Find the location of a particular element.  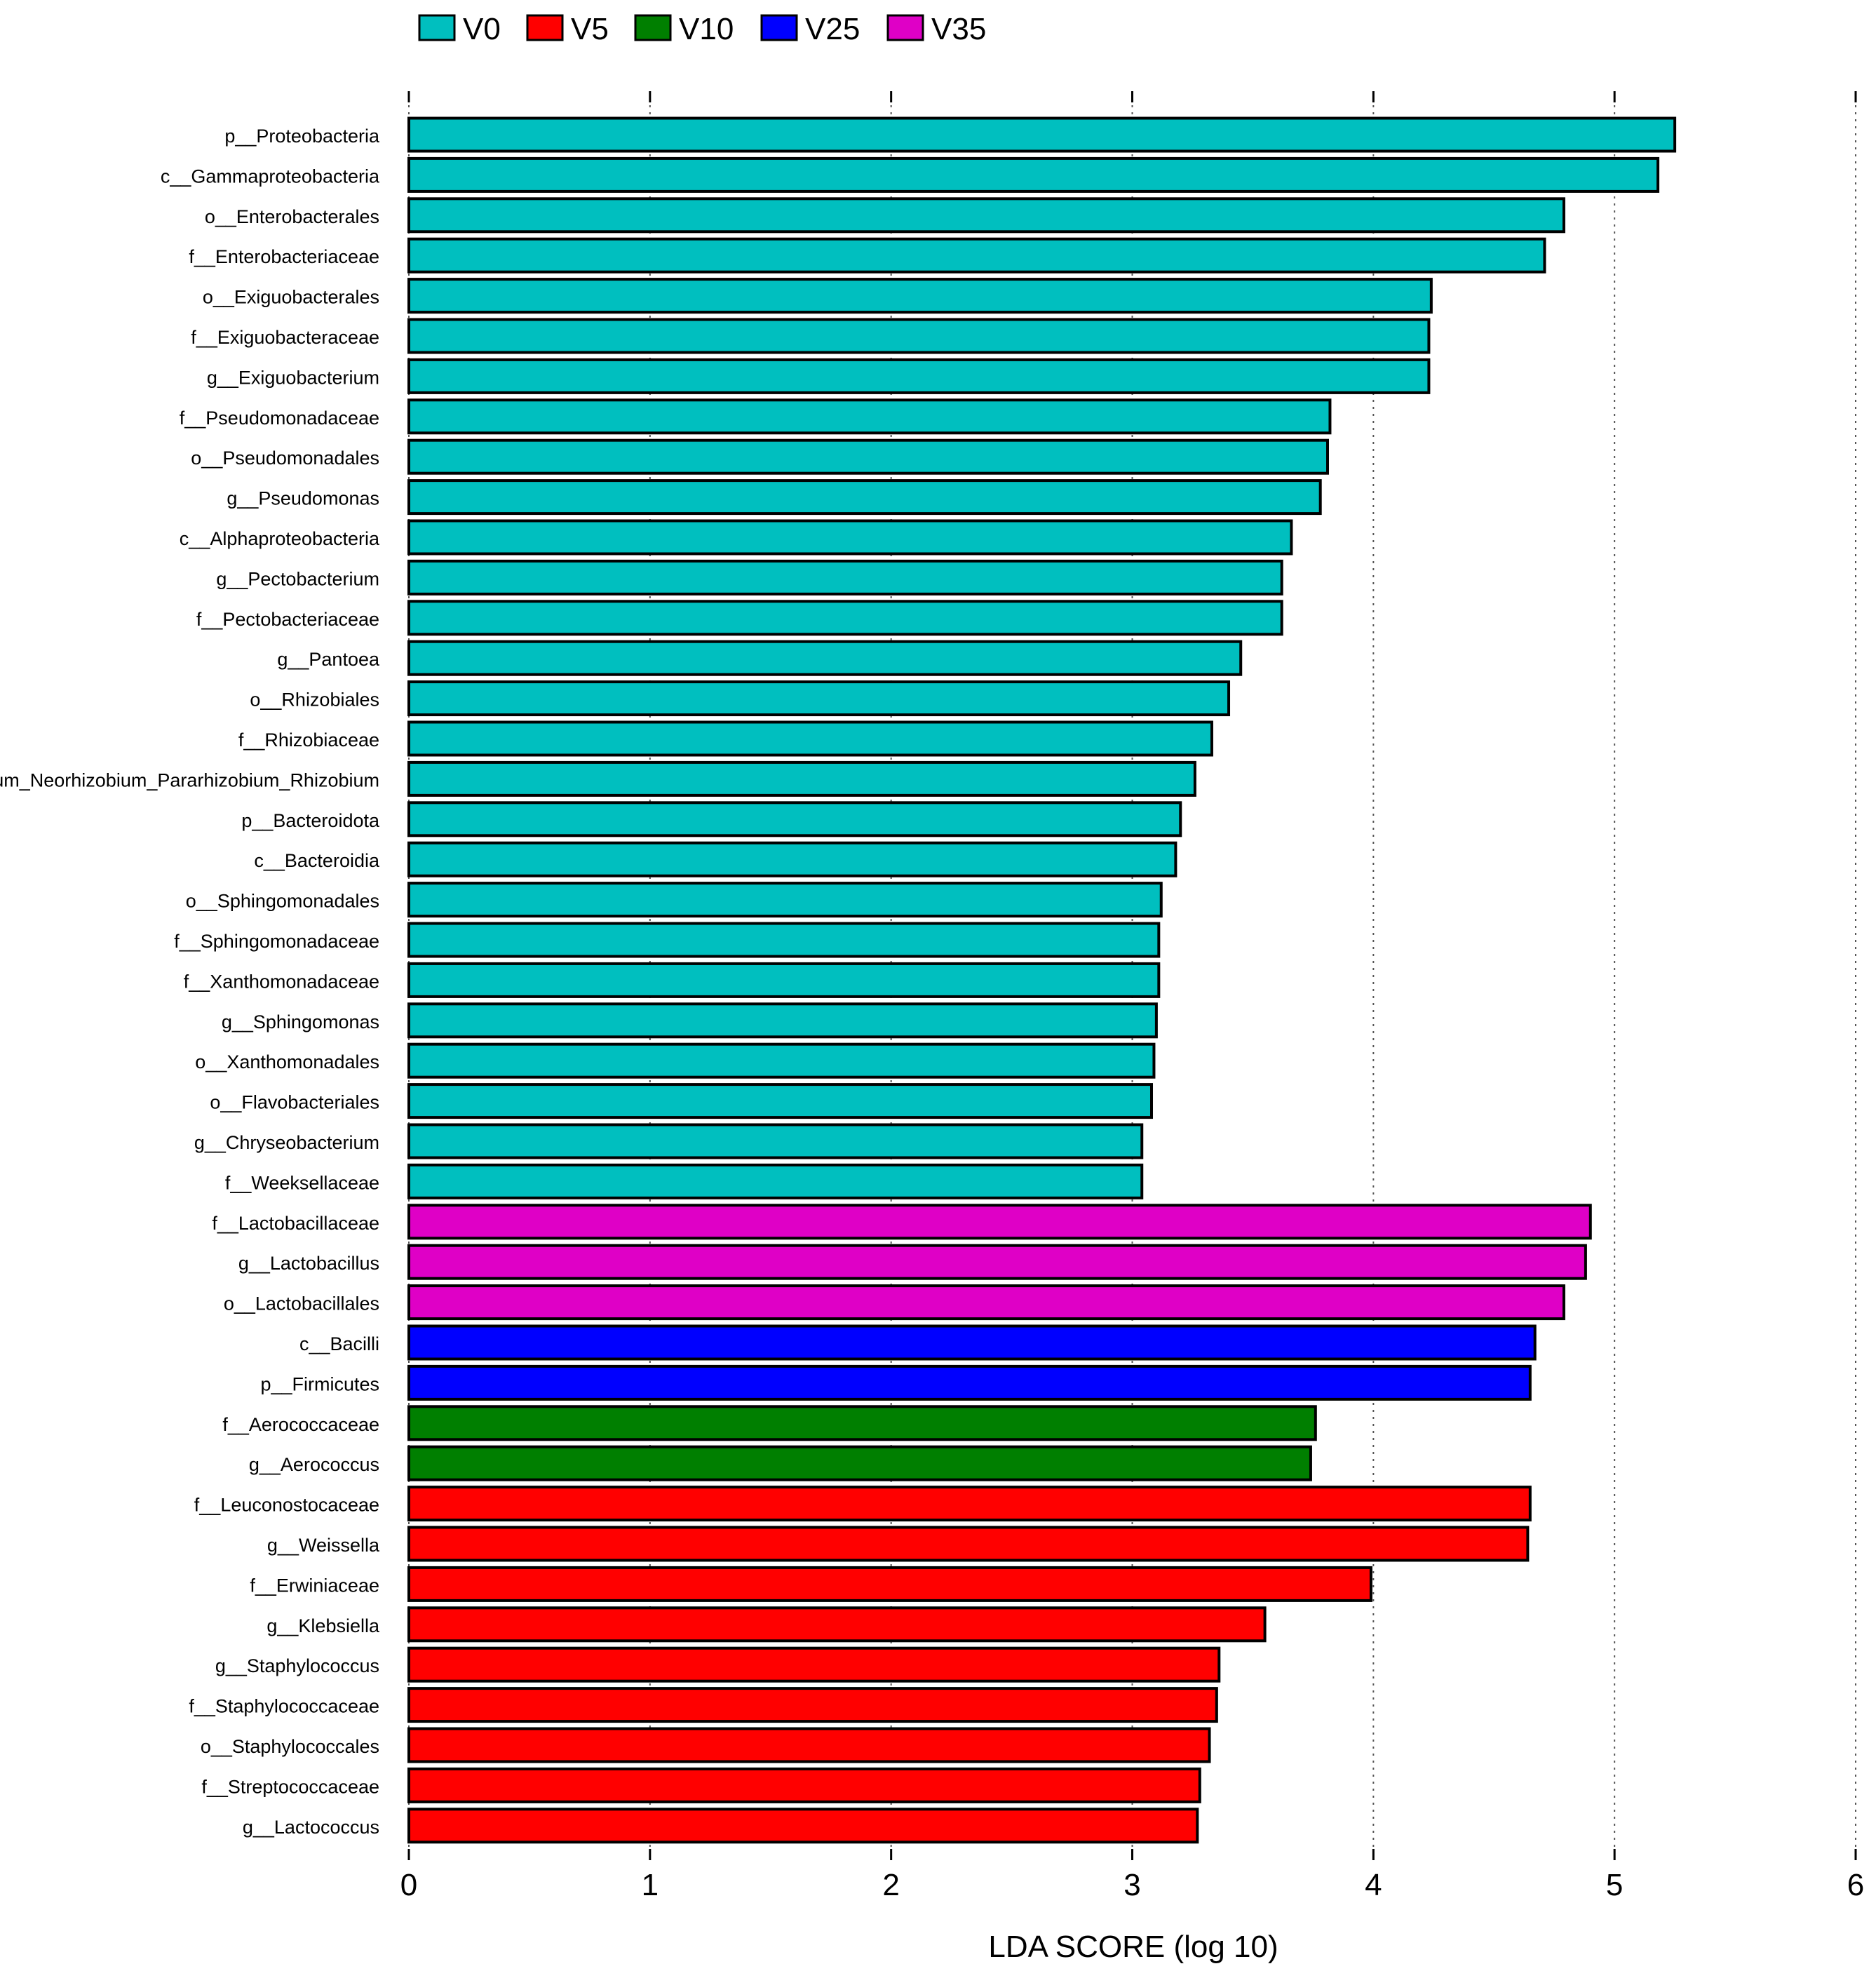

bar-label: f__Aerococcaceae is located at coordinates (300, 1424).